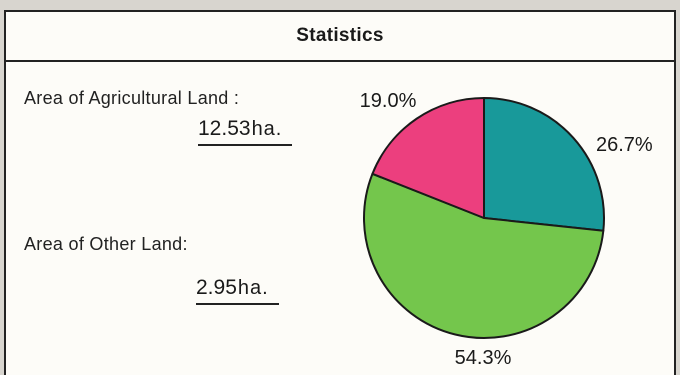 The image size is (680, 375). Describe the element at coordinates (253, 288) in the screenshot. I see `other-land-unit: ha.` at that location.